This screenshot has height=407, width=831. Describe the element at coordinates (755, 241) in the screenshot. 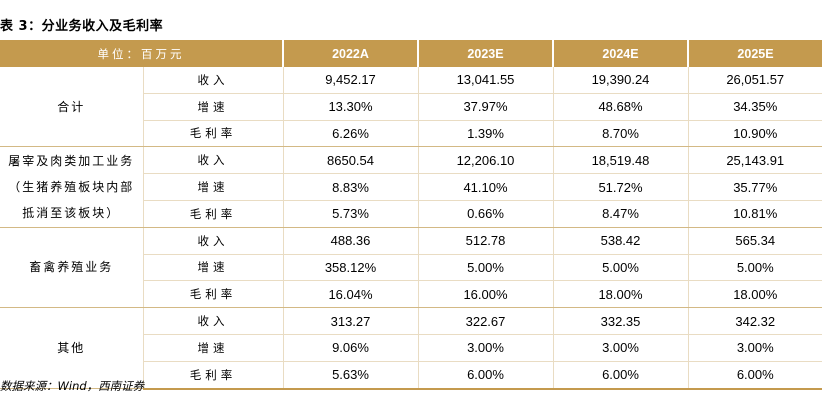

I see `value-cell: 565.34` at that location.